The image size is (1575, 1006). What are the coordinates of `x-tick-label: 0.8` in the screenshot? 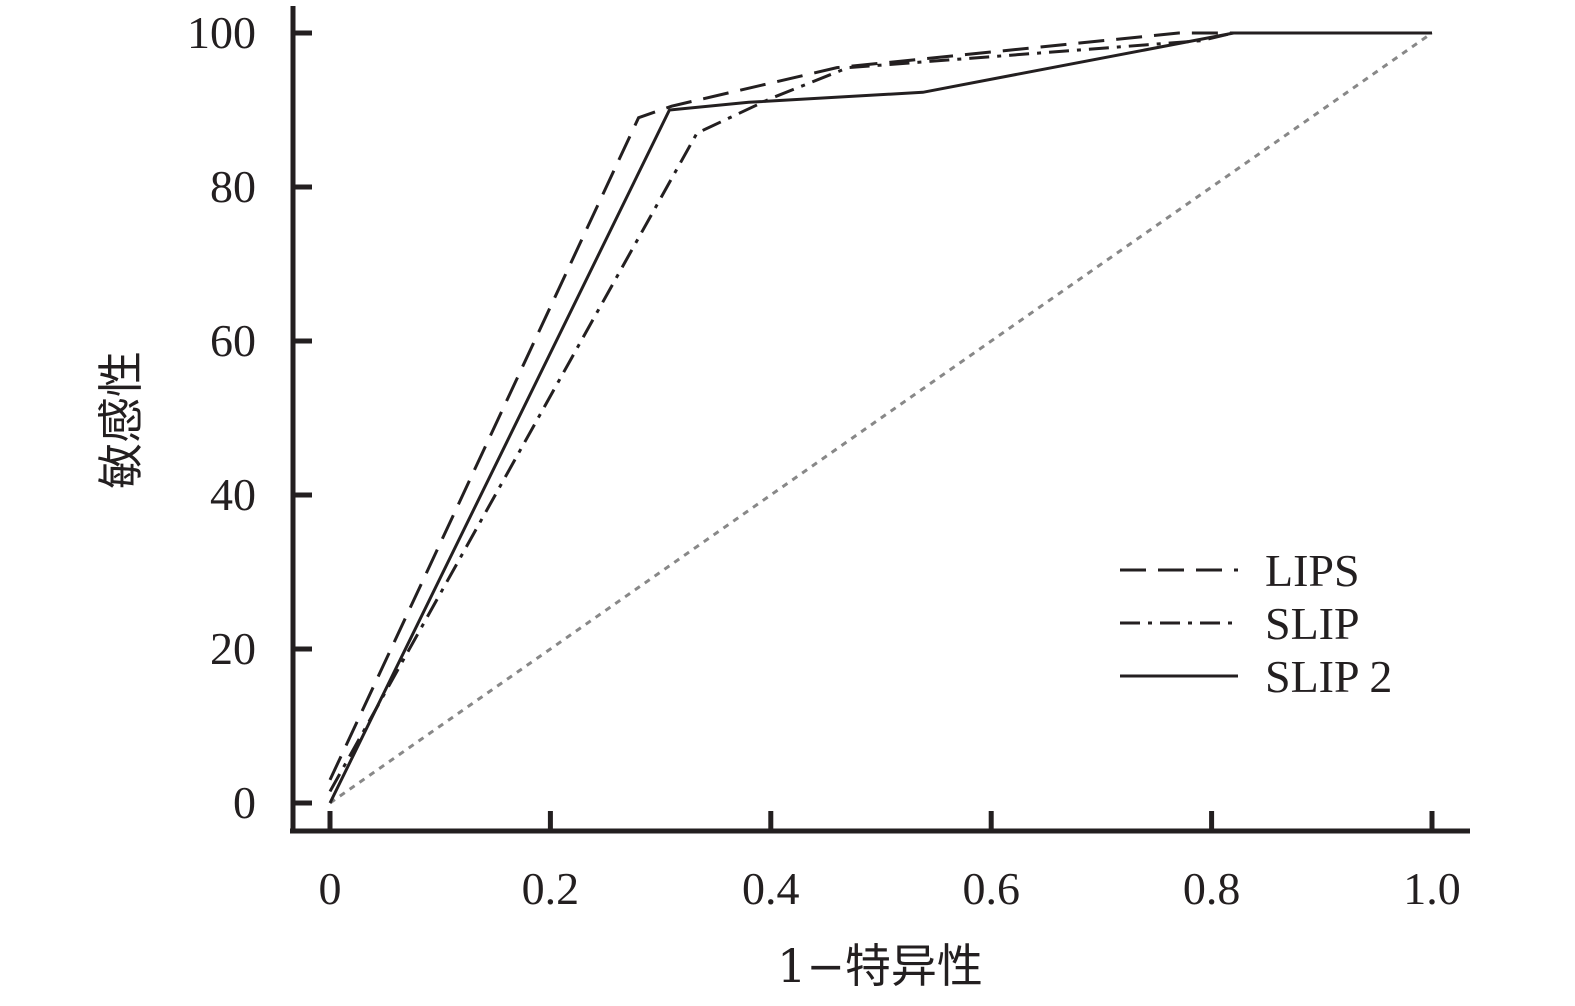 It's located at (1212, 888).